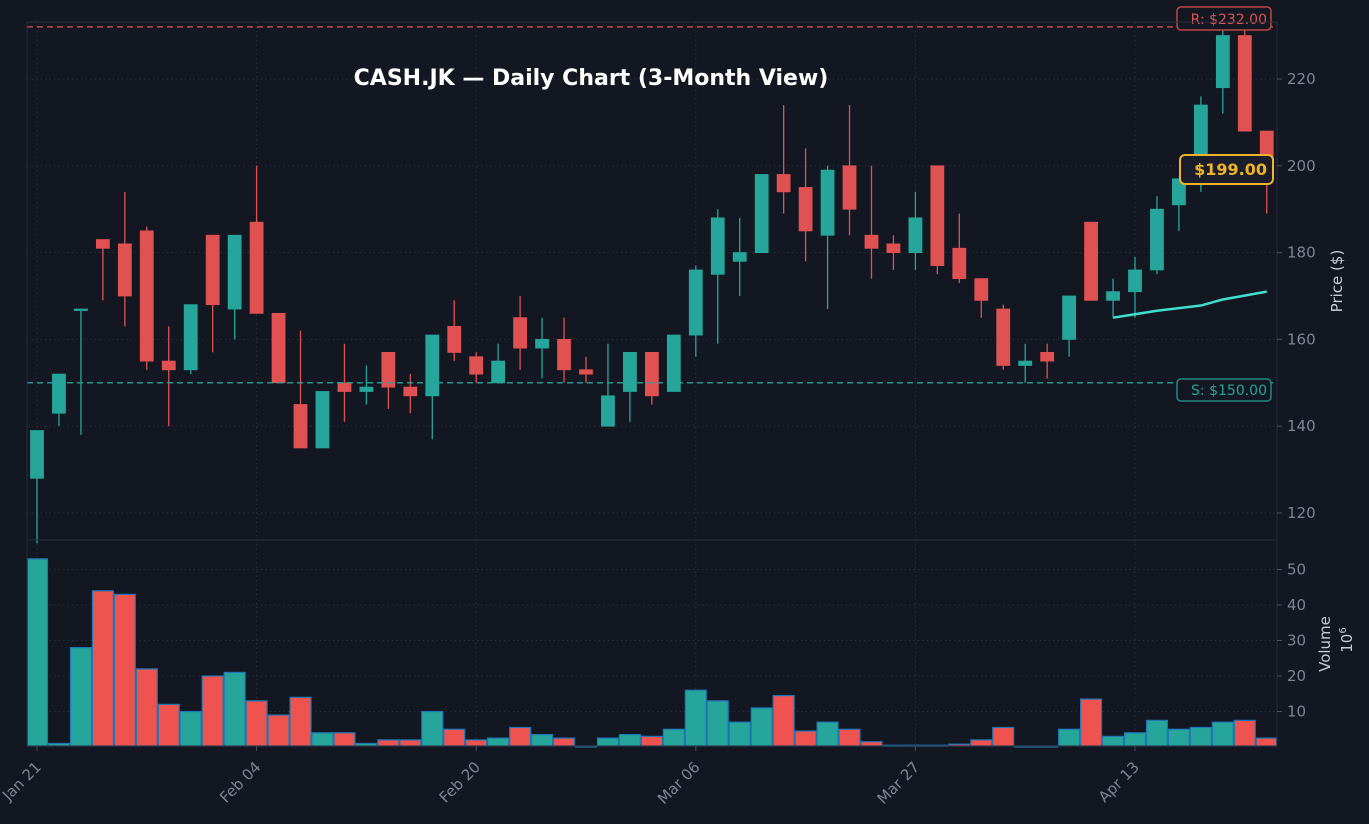 The height and width of the screenshot is (824, 1369). Describe the element at coordinates (1224, 18) in the screenshot. I see `resistance-badge` at that location.